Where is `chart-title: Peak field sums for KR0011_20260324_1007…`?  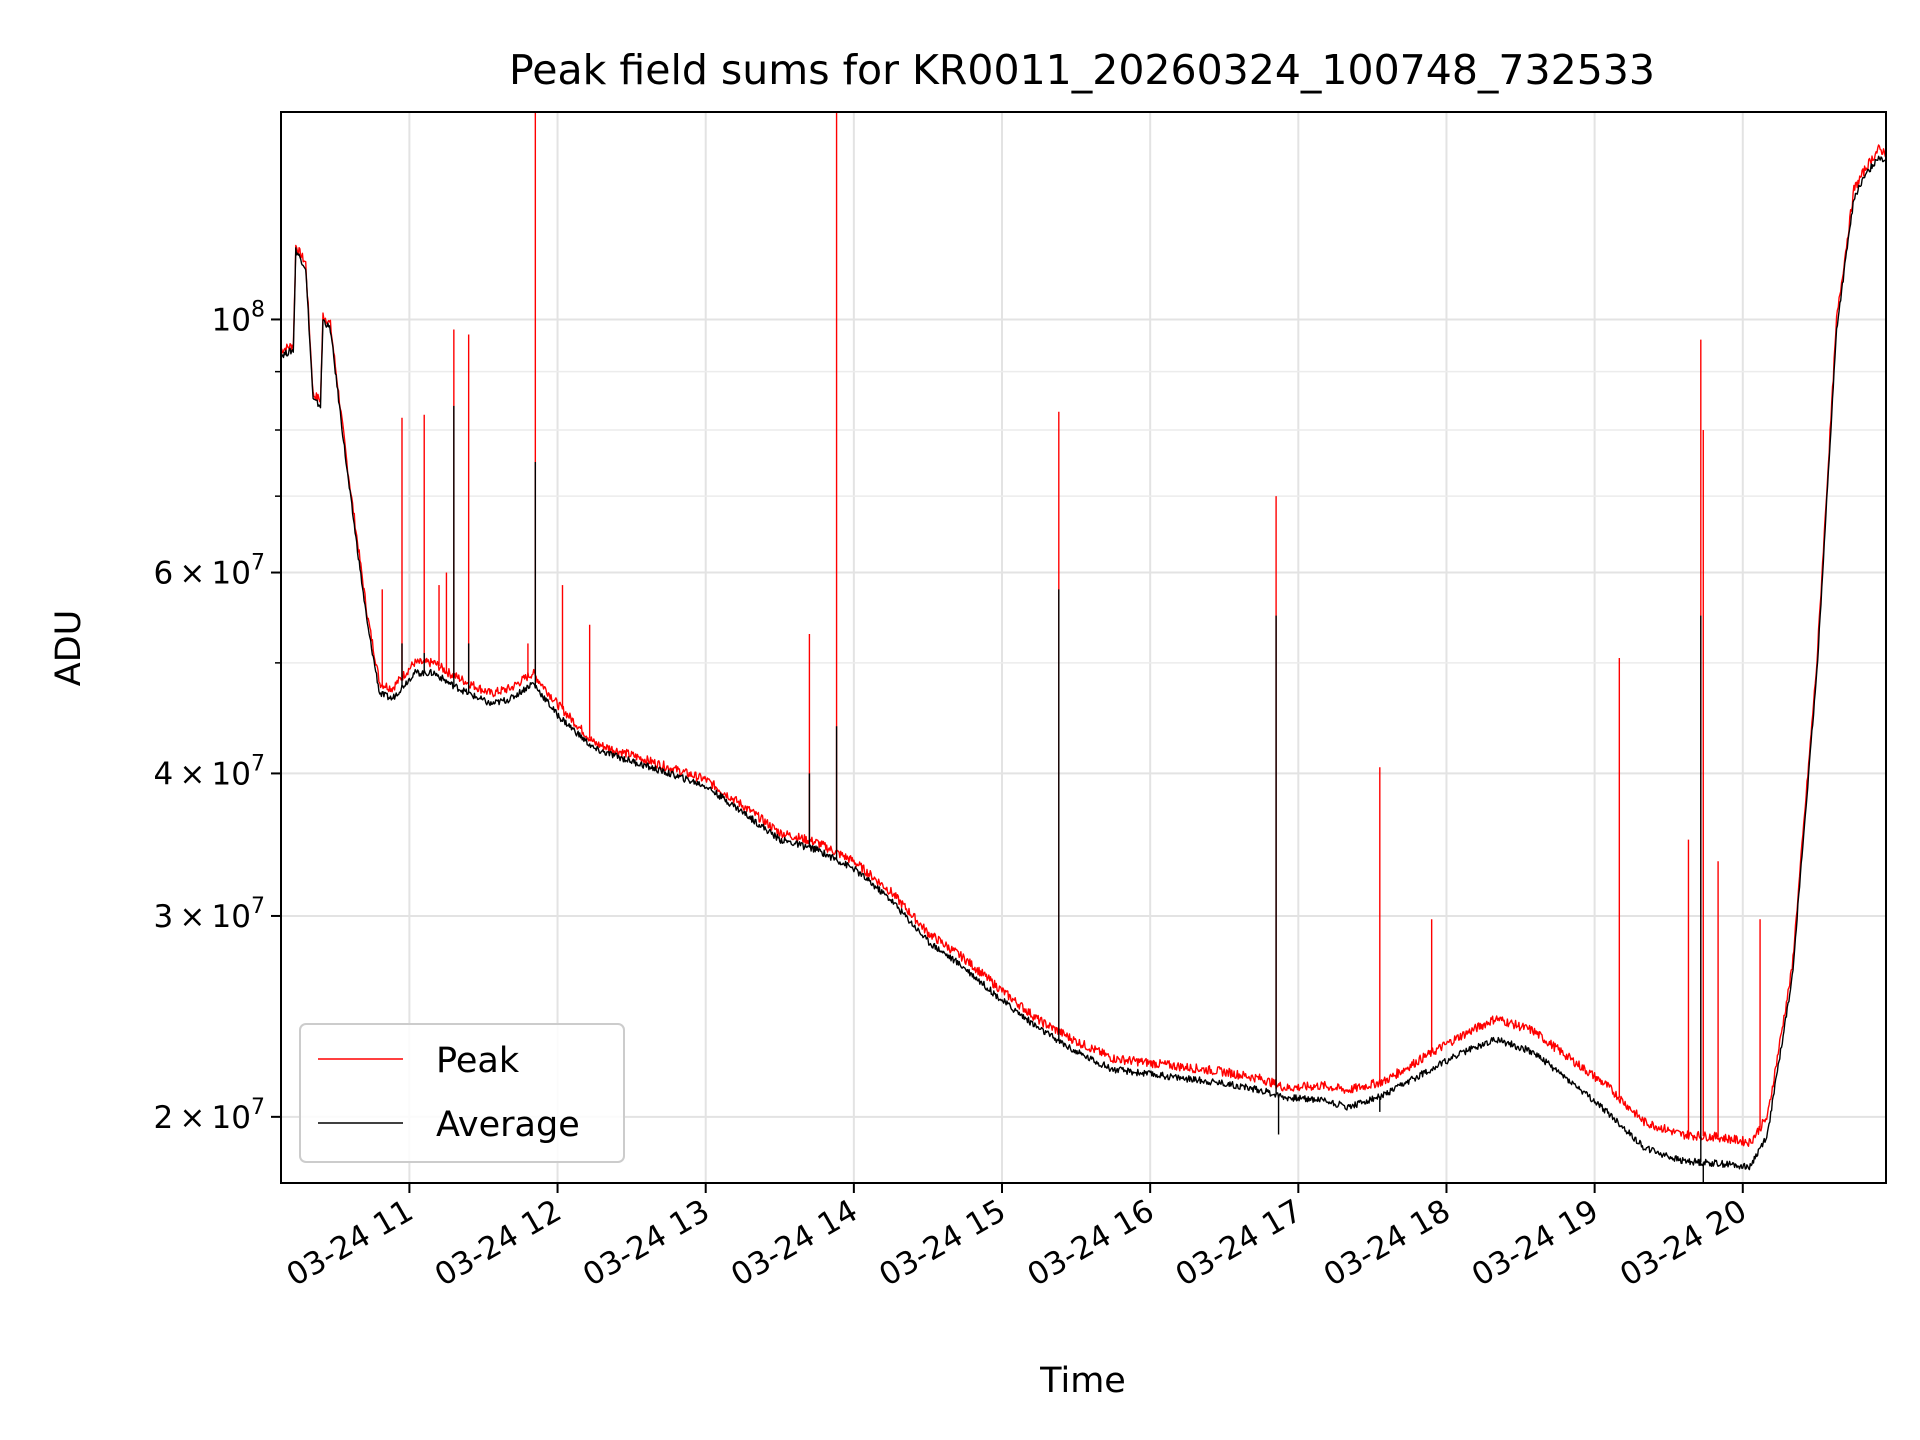
chart-title: Peak field sums for KR0011_20260324_1007… is located at coordinates (1082, 70).